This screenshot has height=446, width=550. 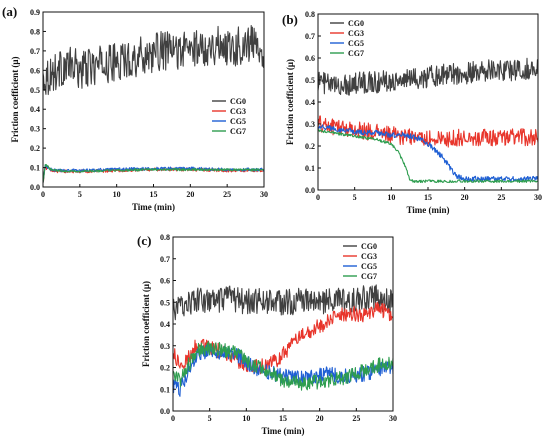 I want to click on panel-label: (b), so click(x=290, y=19).